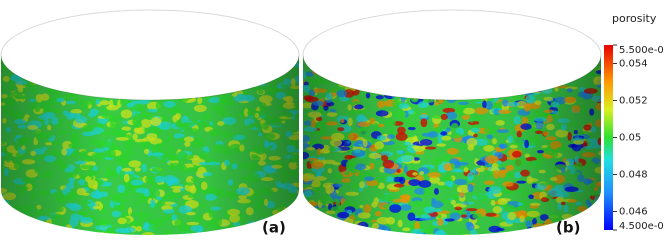  Describe the element at coordinates (633, 175) in the screenshot. I see `colorbar-tick-label: 0.048` at that location.